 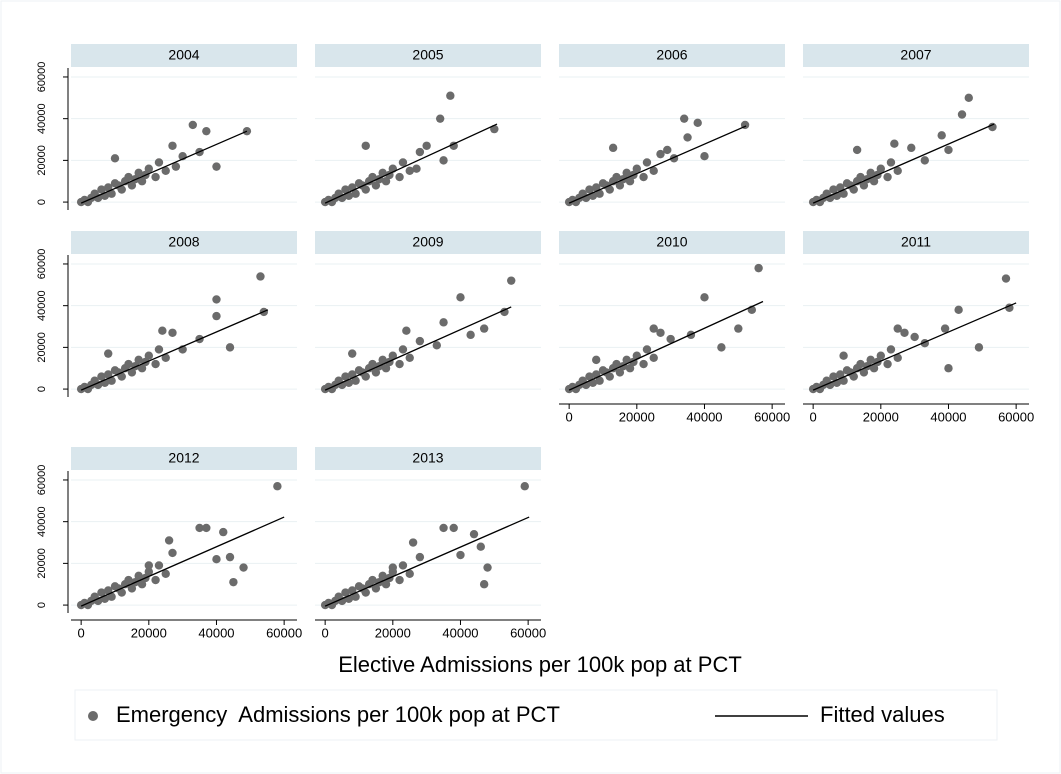 I want to click on panel-title: 2013, so click(x=427, y=458).